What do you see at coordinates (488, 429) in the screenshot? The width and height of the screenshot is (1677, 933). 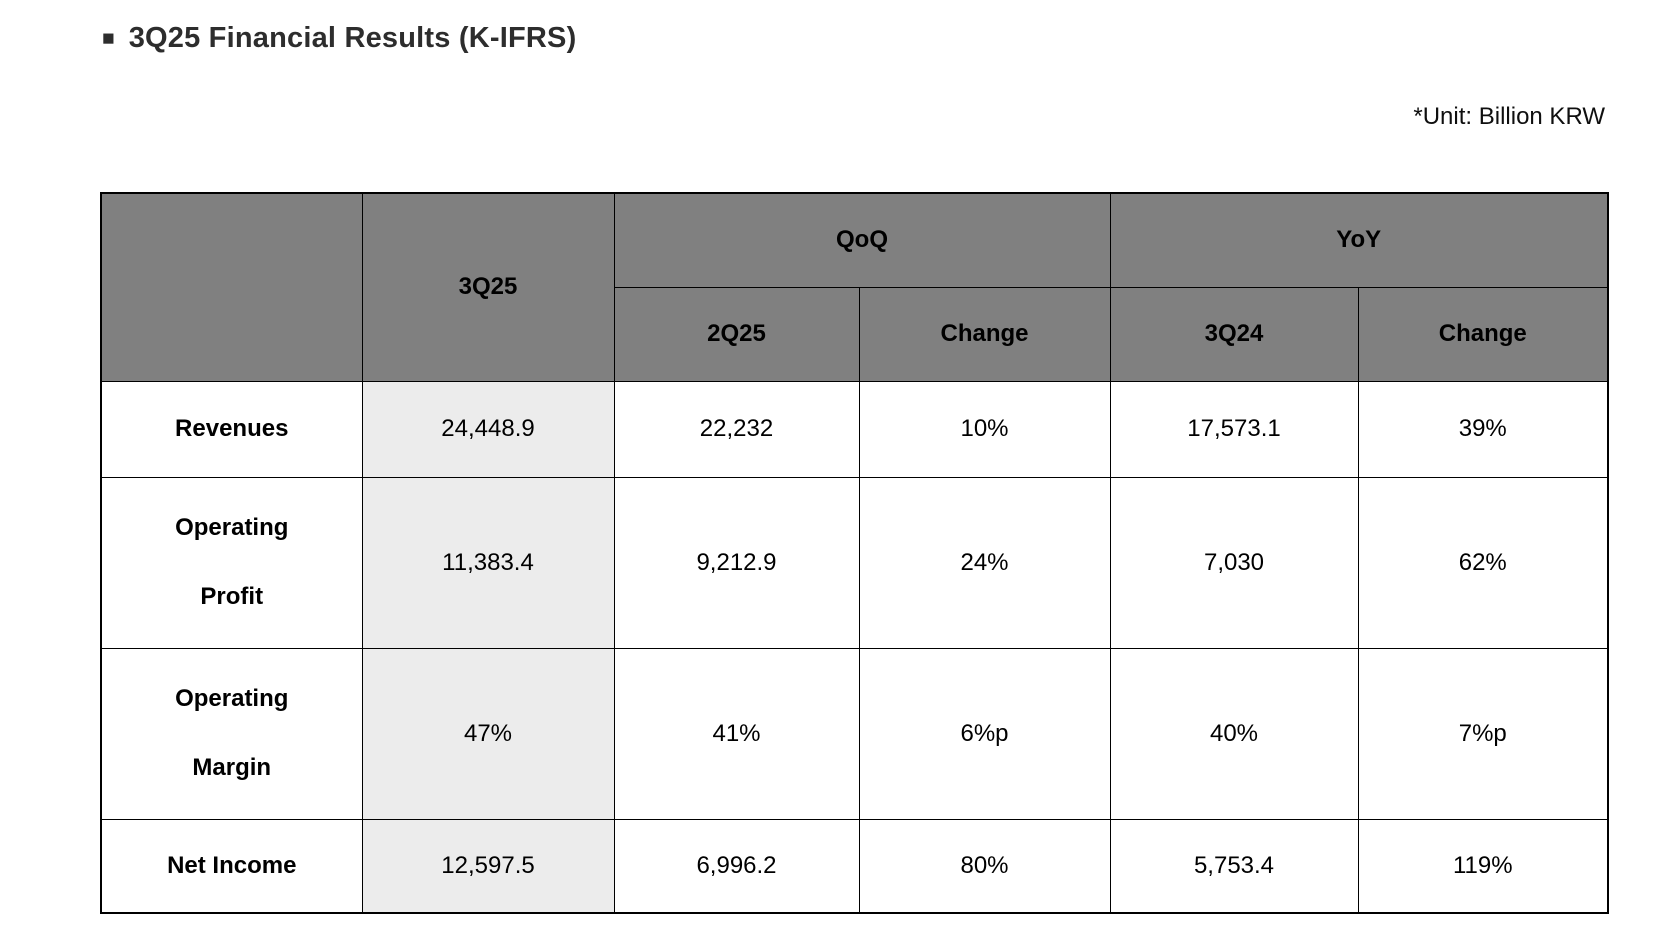 I see `cell-revenues-3q25: 24,448.9` at bounding box center [488, 429].